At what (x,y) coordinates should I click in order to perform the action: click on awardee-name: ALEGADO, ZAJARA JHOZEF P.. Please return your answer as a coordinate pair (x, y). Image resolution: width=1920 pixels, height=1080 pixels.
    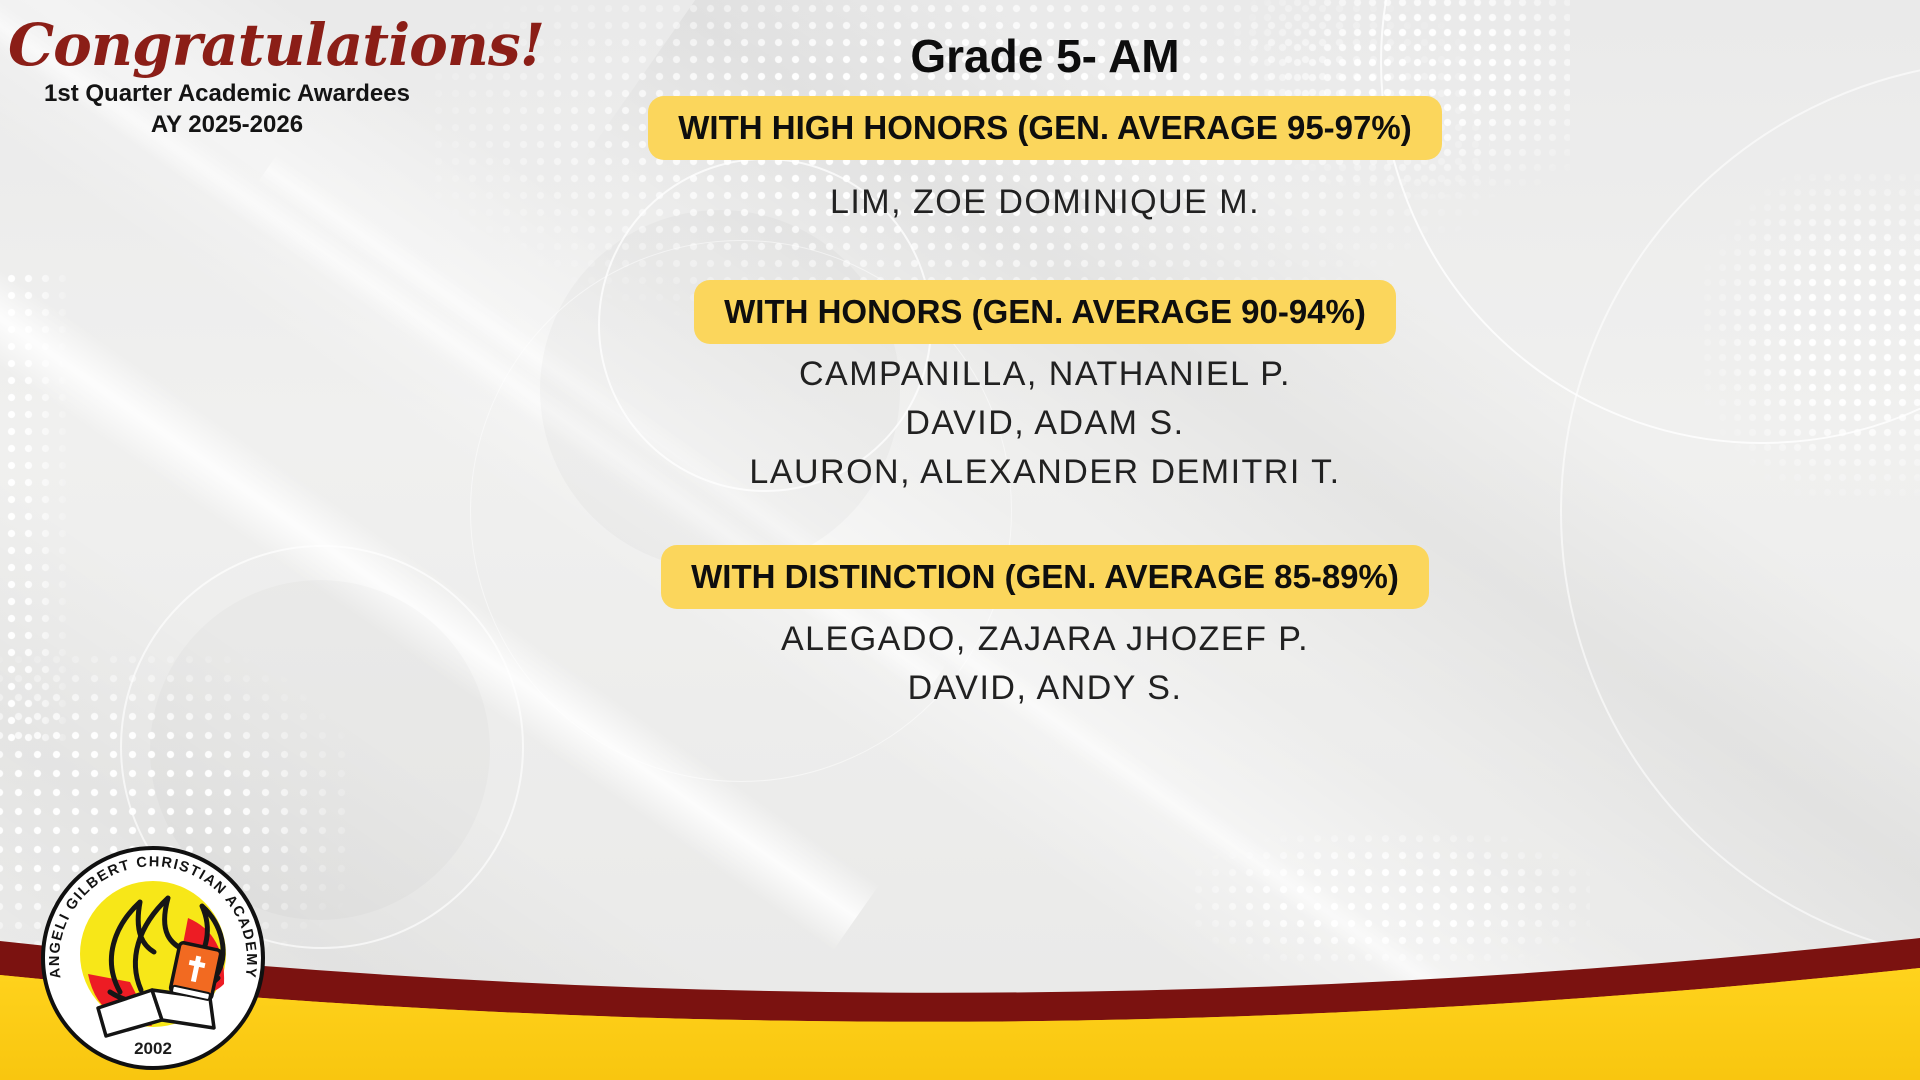
    Looking at the image, I should click on (1045, 639).